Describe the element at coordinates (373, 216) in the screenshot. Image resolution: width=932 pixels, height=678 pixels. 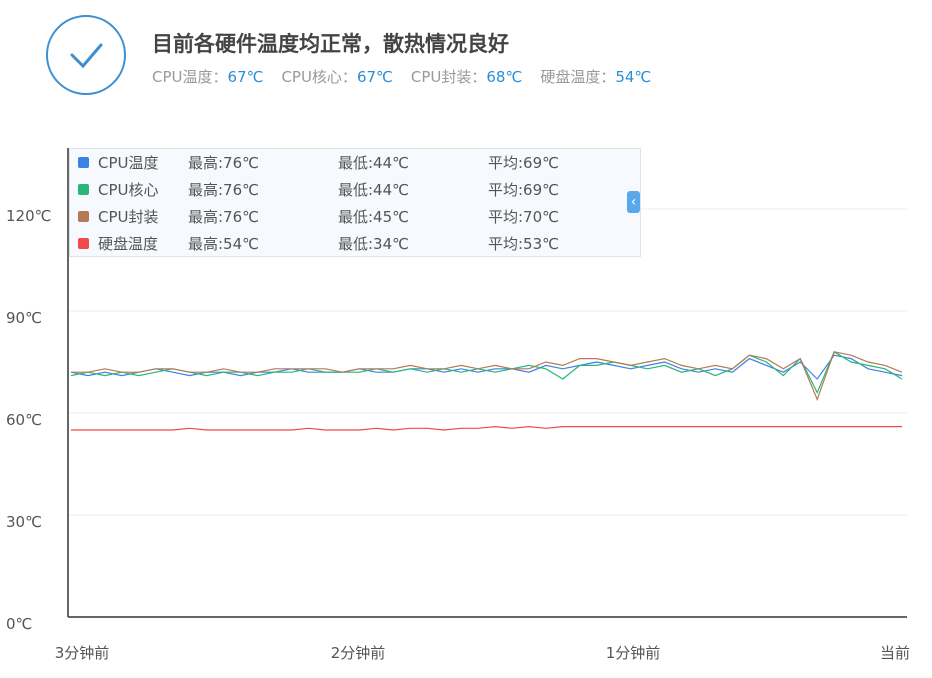
I see `legend-min: 最低:45℃` at that location.